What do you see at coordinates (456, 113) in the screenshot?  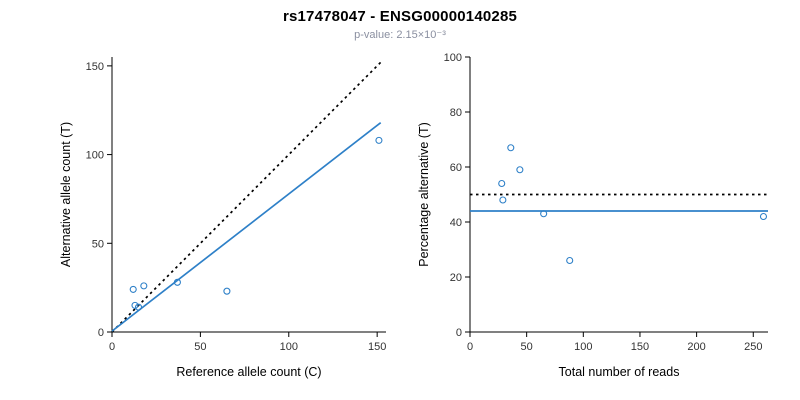 I see `y-tick-label: 80` at bounding box center [456, 113].